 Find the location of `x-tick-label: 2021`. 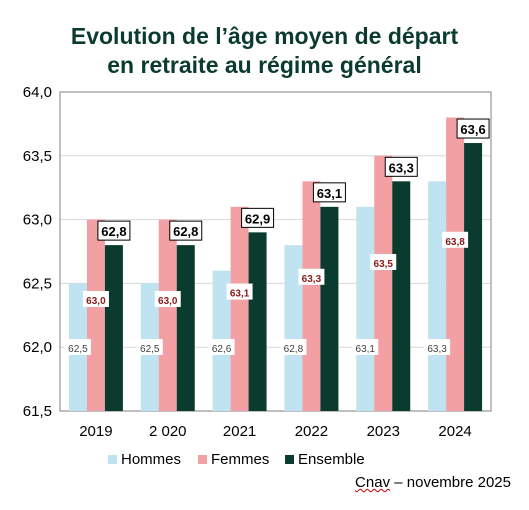

x-tick-label: 2021 is located at coordinates (239, 431).